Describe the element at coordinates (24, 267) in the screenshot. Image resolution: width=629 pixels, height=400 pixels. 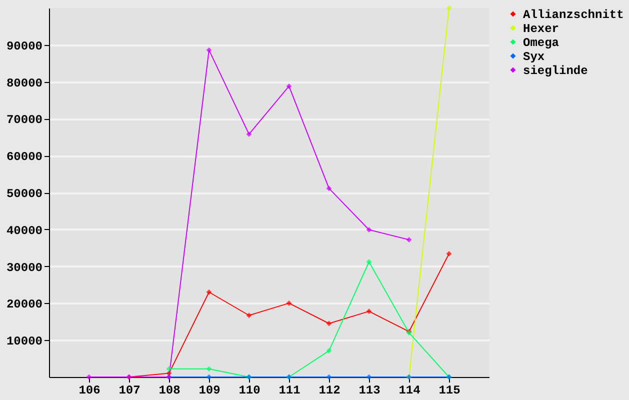
I see `y-tick-label: 30000` at that location.